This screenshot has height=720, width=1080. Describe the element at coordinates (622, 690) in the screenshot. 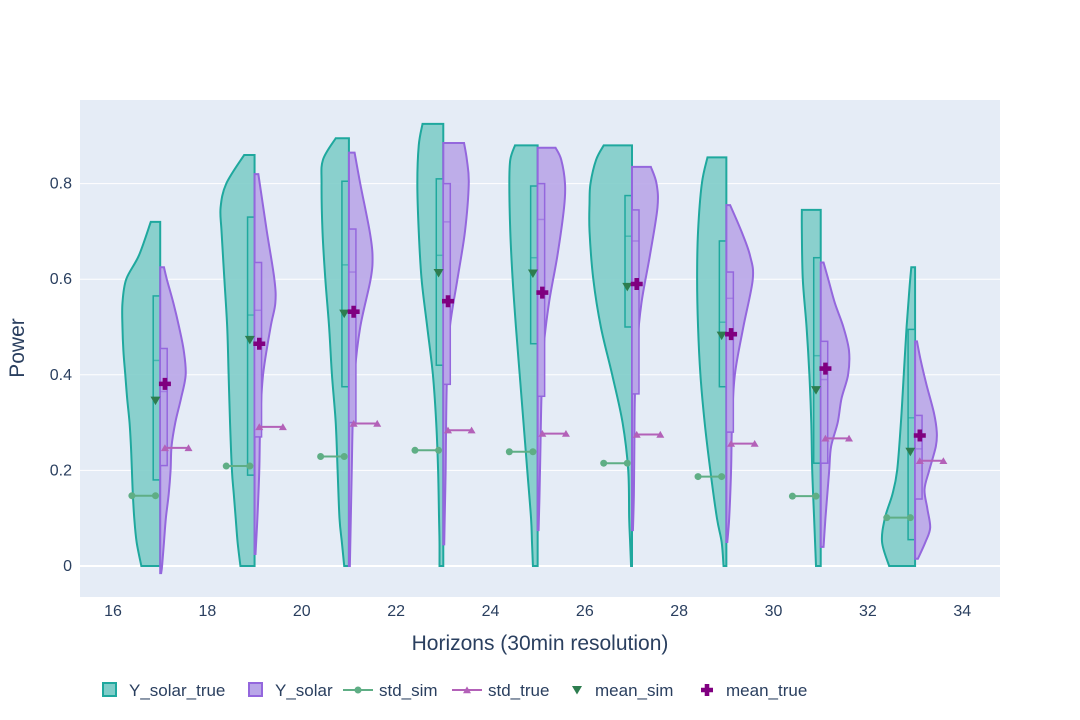

I see `legend-item-mean-sim: mean_sim` at that location.